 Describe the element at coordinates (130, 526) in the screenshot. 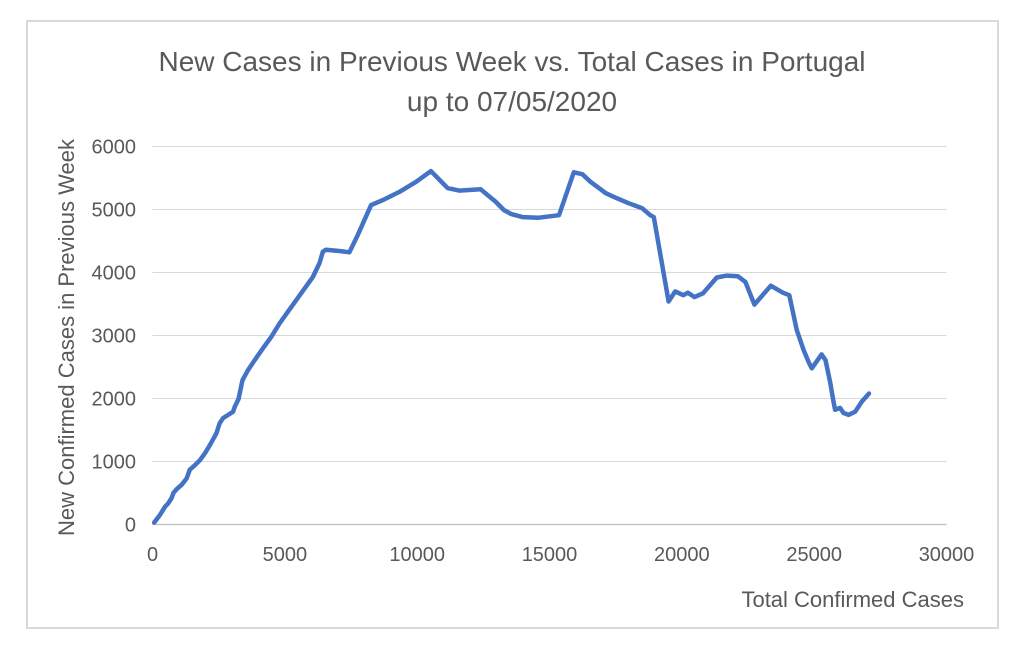

I see `y-tick-label: 0` at that location.